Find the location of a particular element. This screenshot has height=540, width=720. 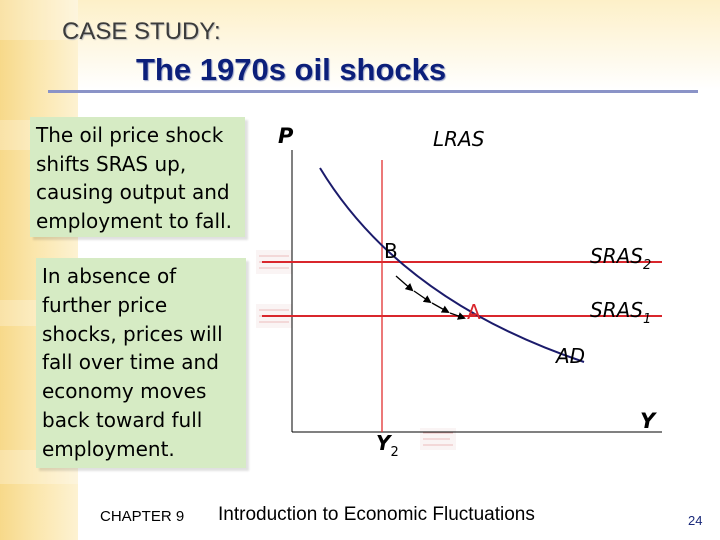

box2-line: employment. is located at coordinates (108, 448).